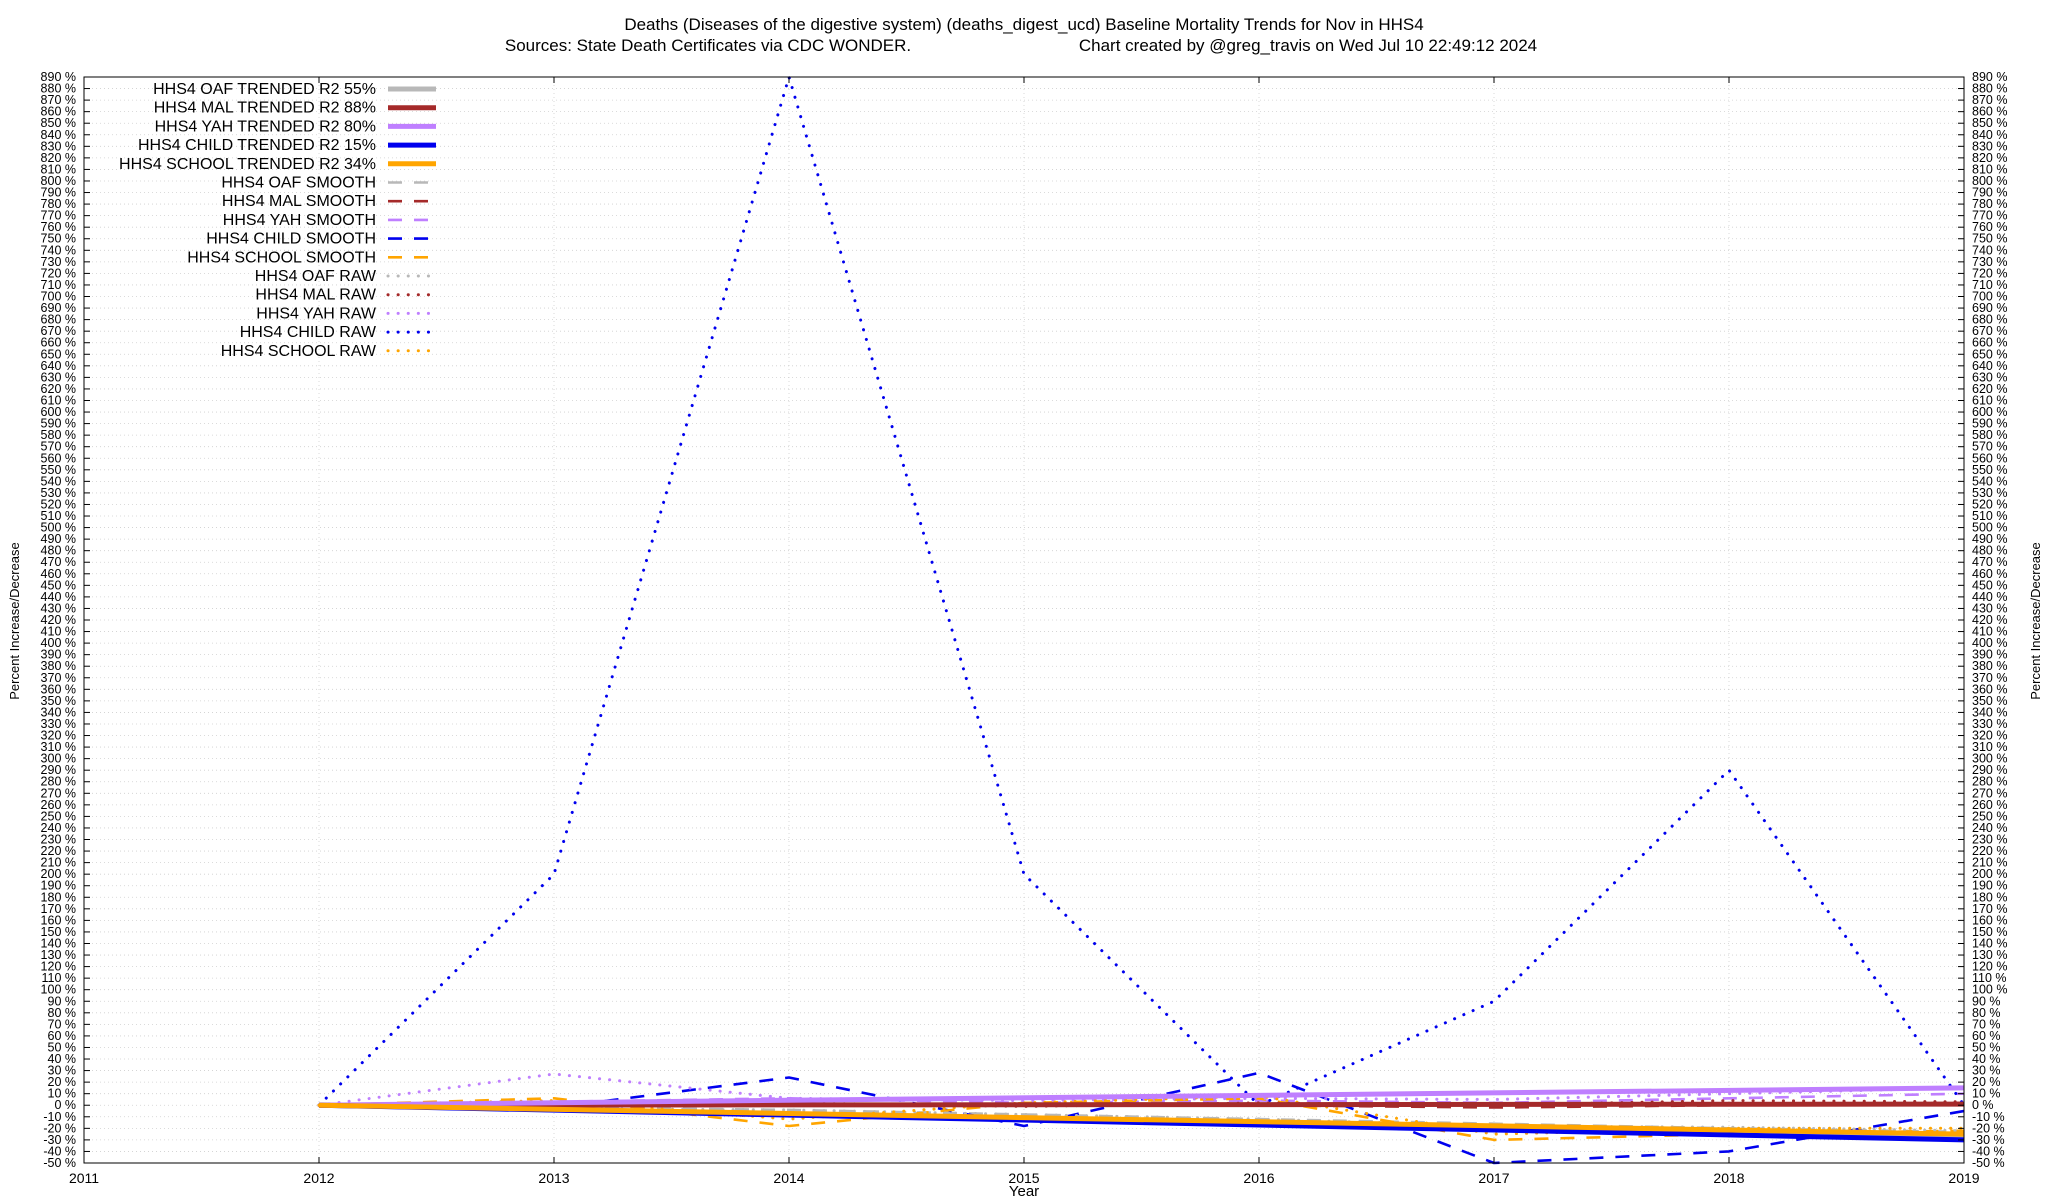  Describe the element at coordinates (59, 1128) in the screenshot. I see `y-tick-label-left: -20 %` at that location.